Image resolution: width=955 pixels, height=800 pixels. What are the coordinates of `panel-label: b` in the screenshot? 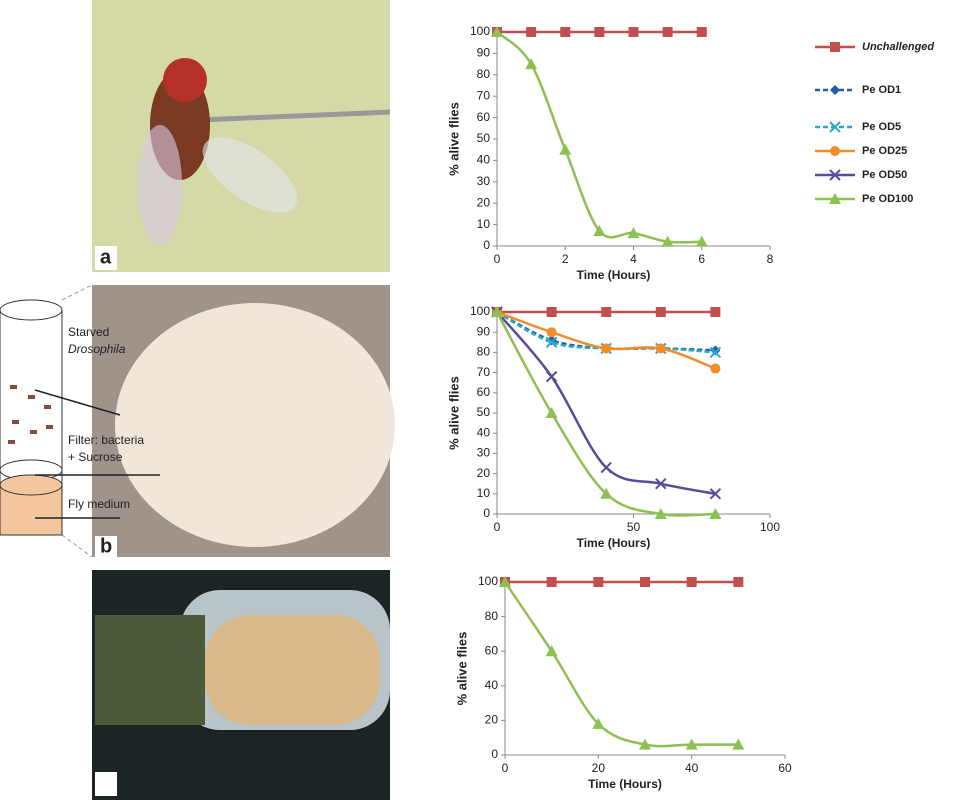 It's located at (106, 546).